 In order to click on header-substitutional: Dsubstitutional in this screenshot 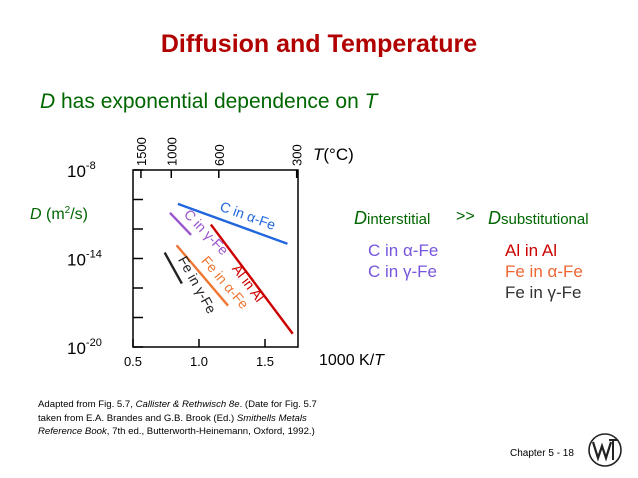, I will do `click(538, 218)`.